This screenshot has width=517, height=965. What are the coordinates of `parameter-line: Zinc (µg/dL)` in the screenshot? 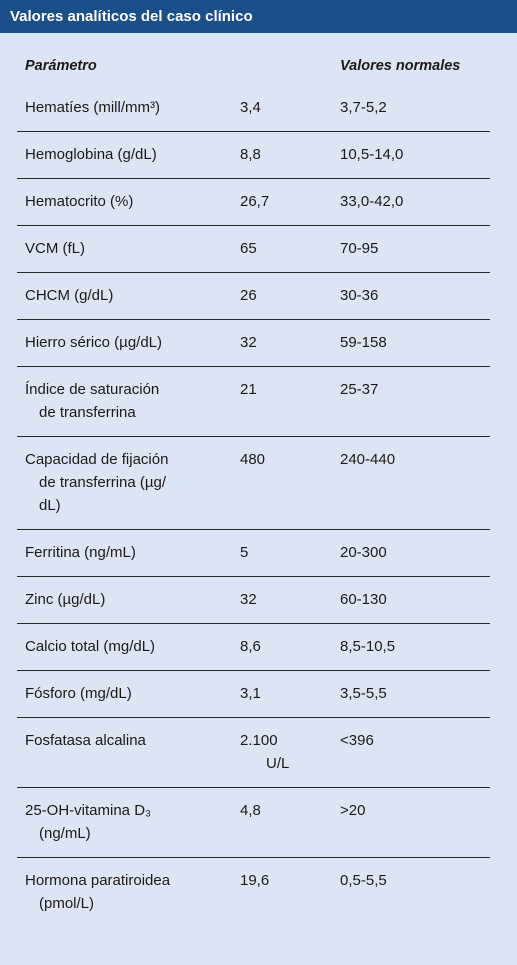 It's located at (65, 599).